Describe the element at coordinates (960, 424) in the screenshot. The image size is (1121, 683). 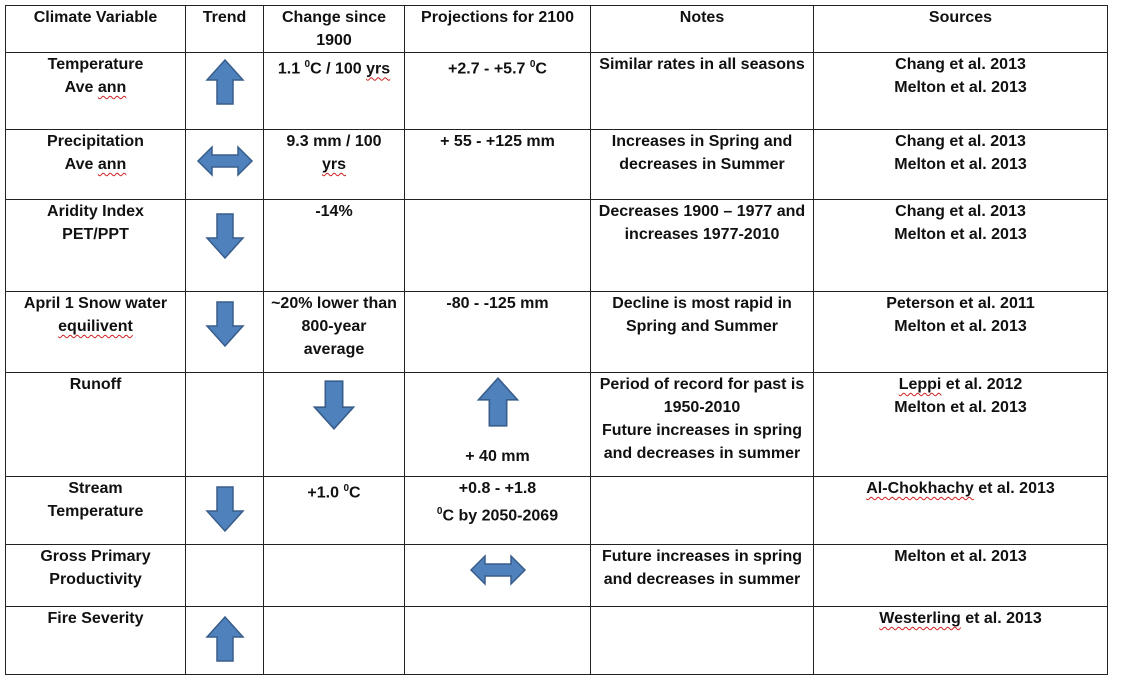
I see `sources-cell: Leppi et al. 2012 Melton et al. 2013` at that location.